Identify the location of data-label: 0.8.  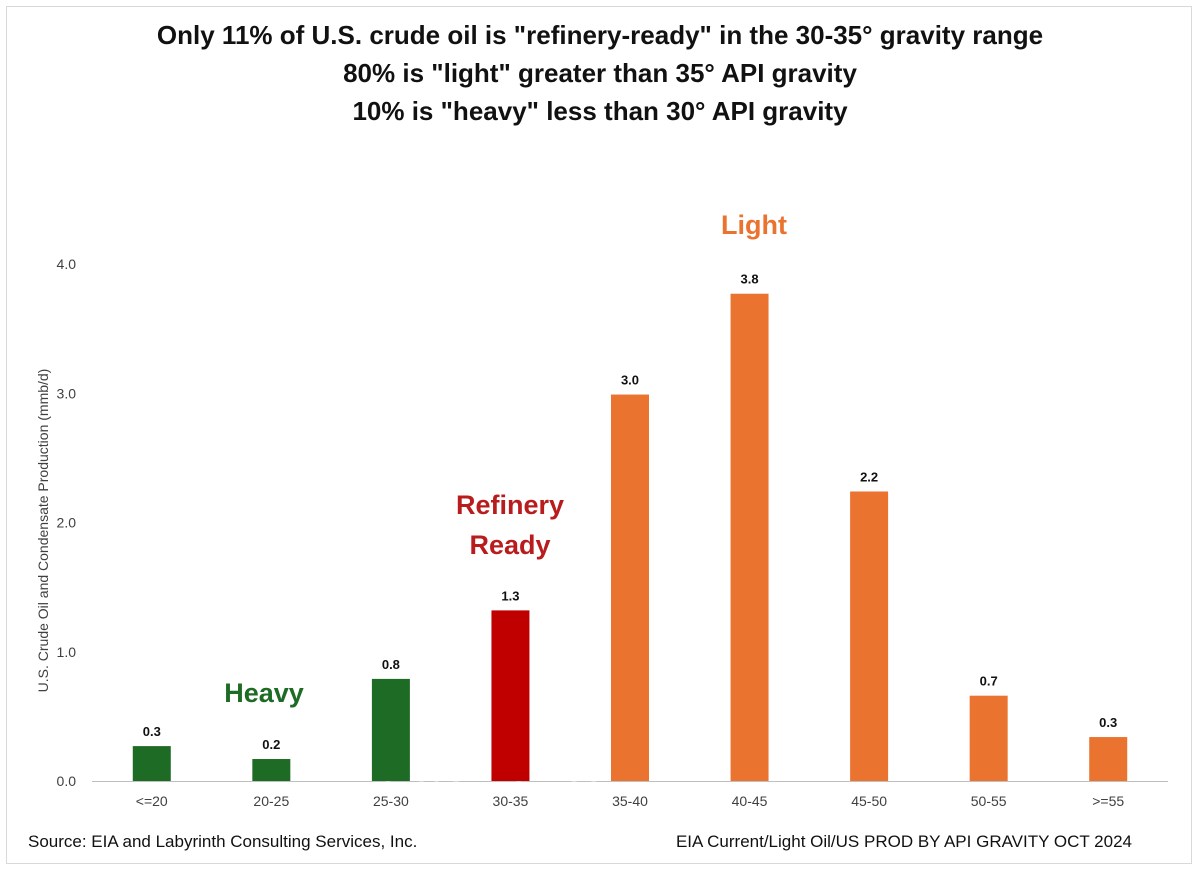
(391, 664).